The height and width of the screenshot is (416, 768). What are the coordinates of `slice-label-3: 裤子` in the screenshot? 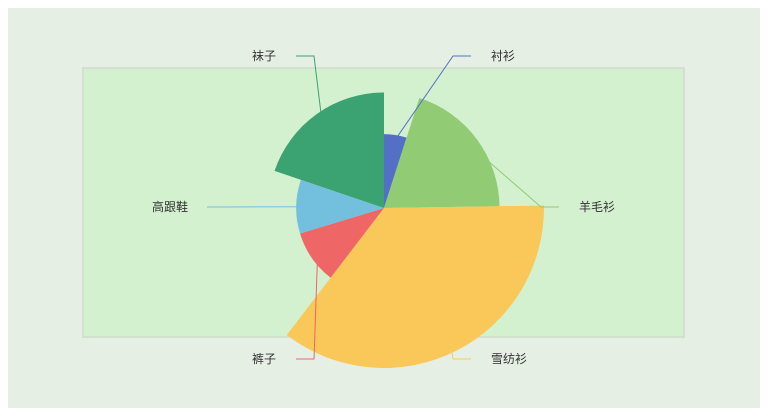 It's located at (264, 359).